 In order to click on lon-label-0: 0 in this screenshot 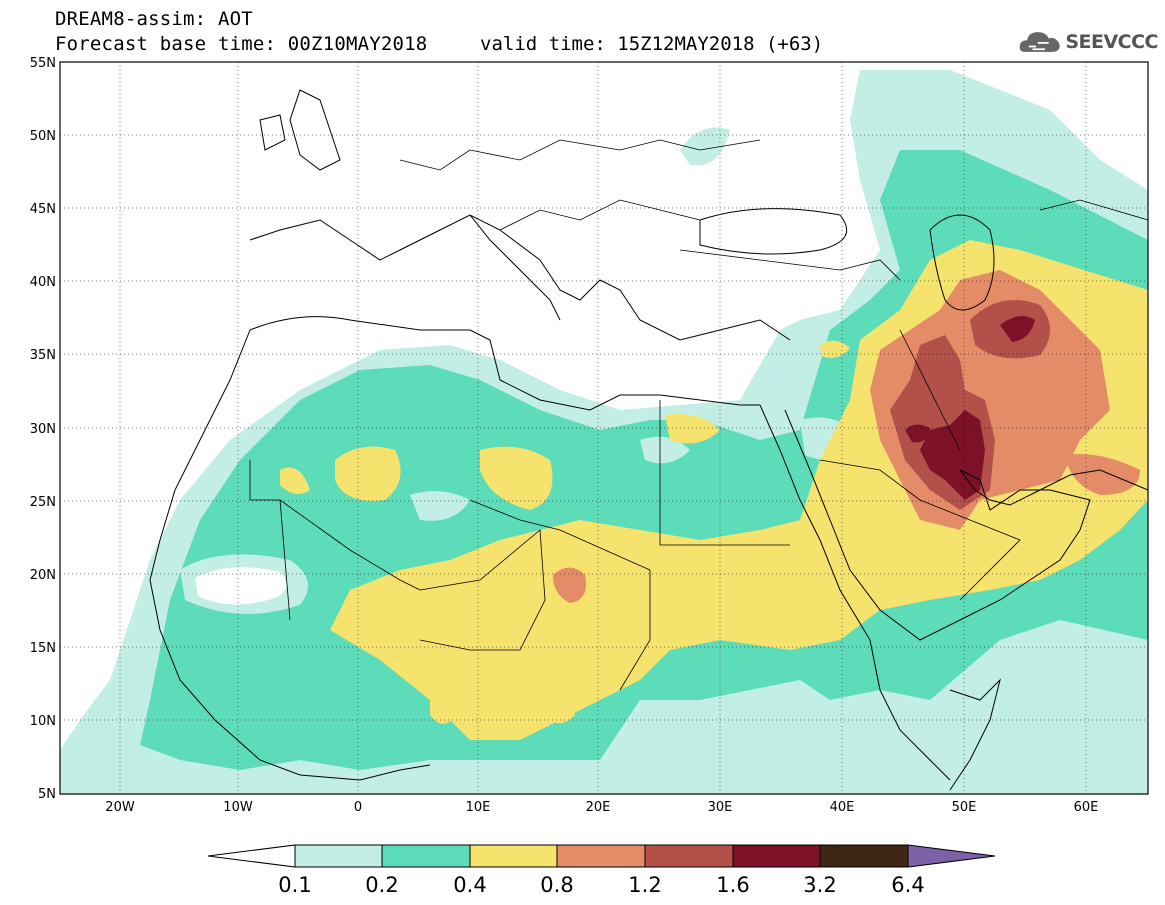, I will do `click(358, 807)`.